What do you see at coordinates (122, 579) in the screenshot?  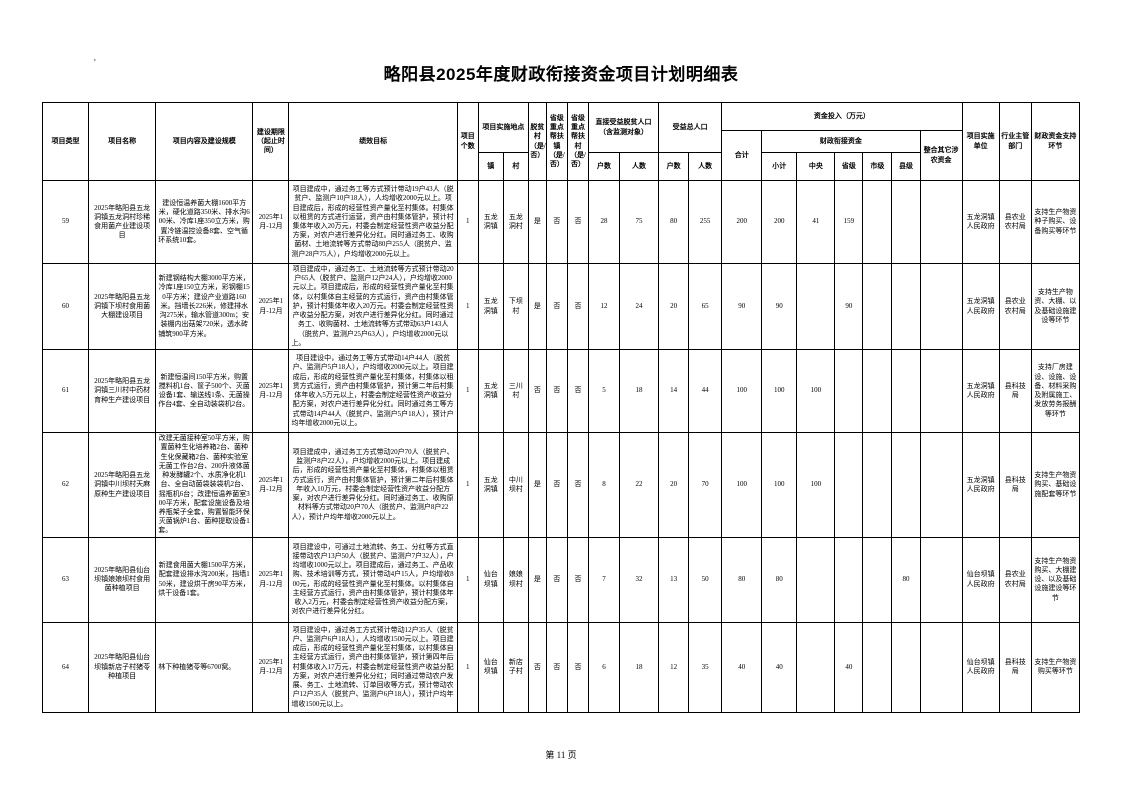 I see `cell-name: 2025年略阳县仙台坝镇娘娘坝村食用菌种植项目` at bounding box center [122, 579].